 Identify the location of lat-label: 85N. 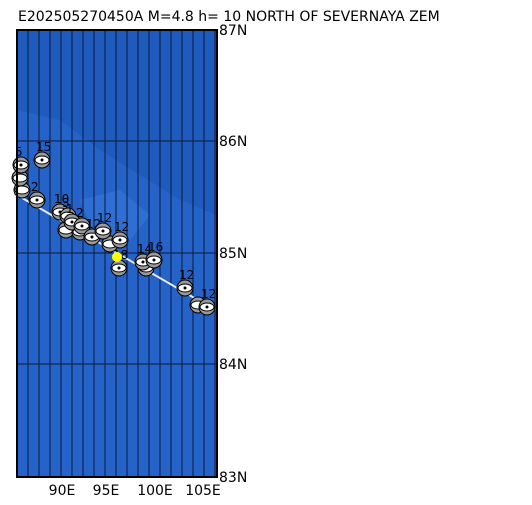
(233, 254).